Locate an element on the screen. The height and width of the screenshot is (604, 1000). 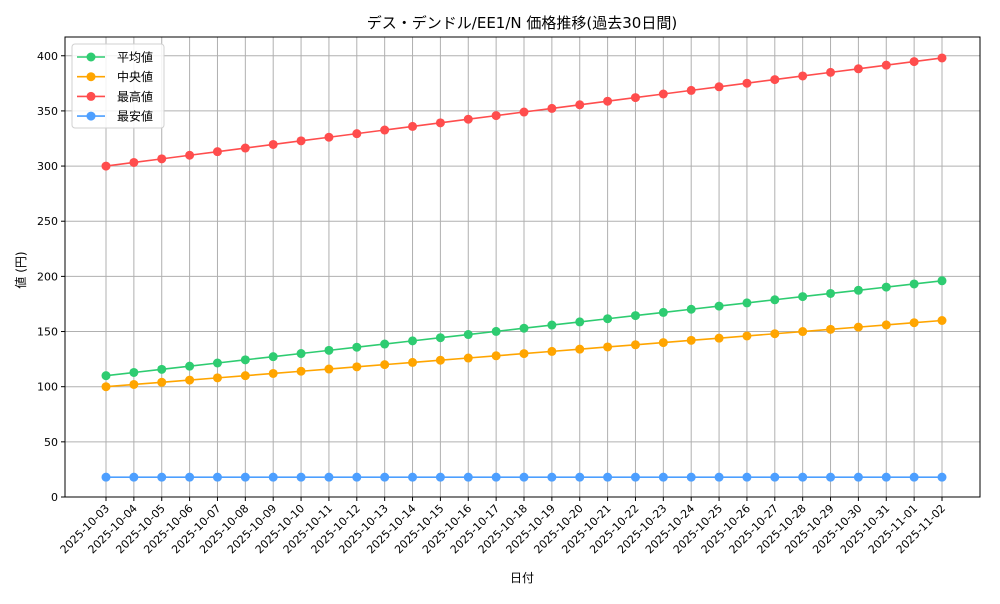
x-axis-label: 日付 is located at coordinates (522, 578).